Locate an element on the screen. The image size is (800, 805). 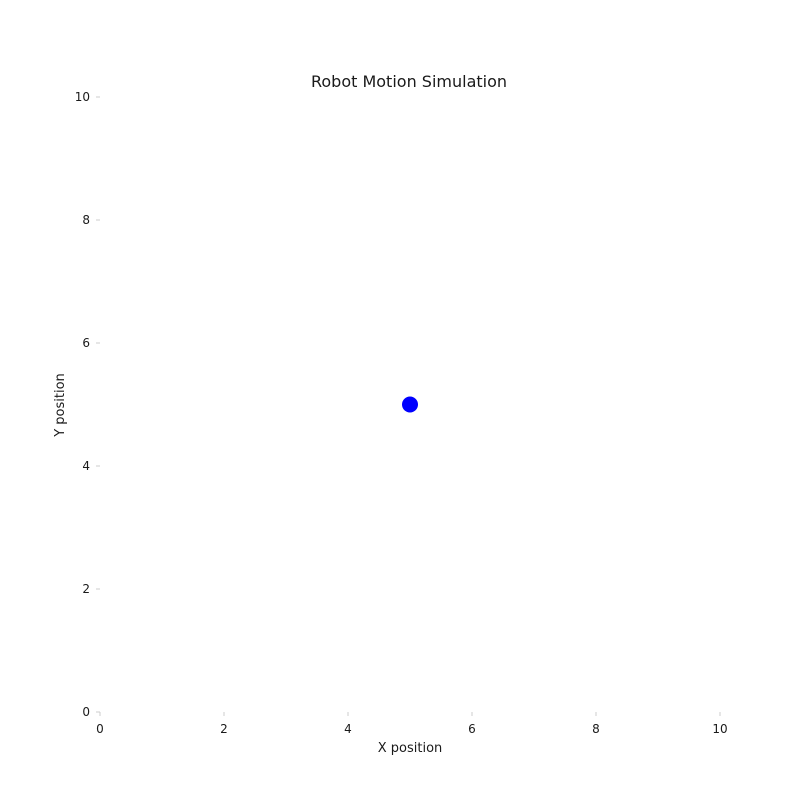
robot-position-point is located at coordinates (410, 404).